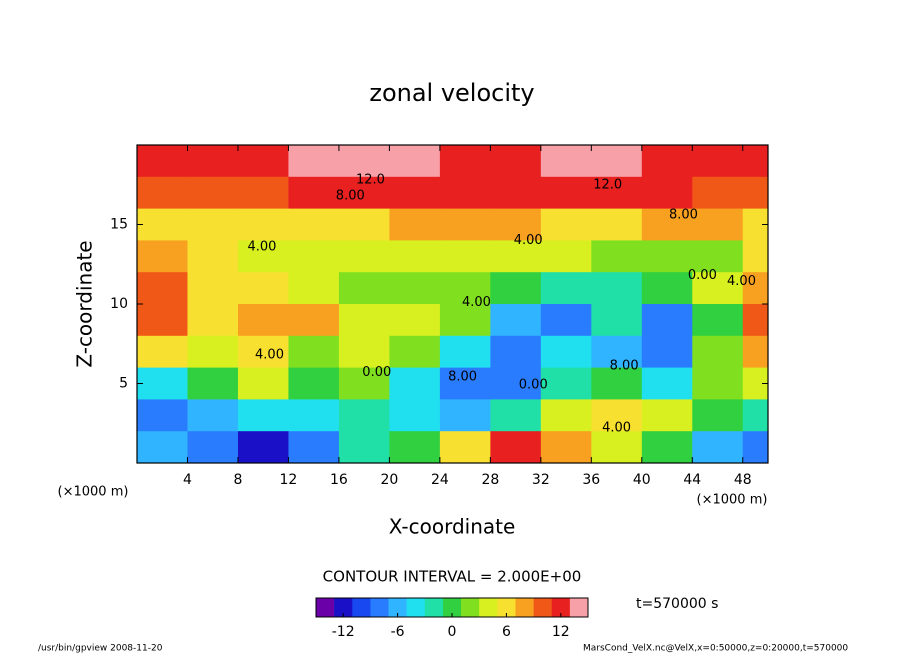 Image resolution: width=904 pixels, height=654 pixels. What do you see at coordinates (743, 480) in the screenshot?
I see `x-tick-label: 48` at bounding box center [743, 480].